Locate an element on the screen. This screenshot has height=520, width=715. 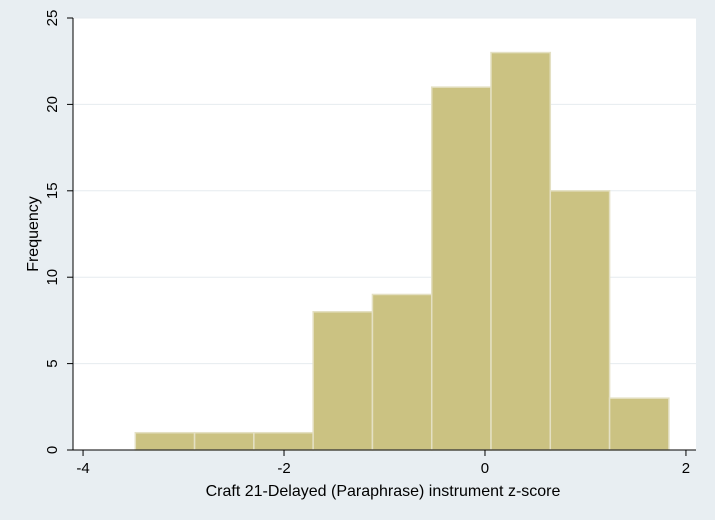
y-tick-label-3: 15 is located at coordinates (52, 190).